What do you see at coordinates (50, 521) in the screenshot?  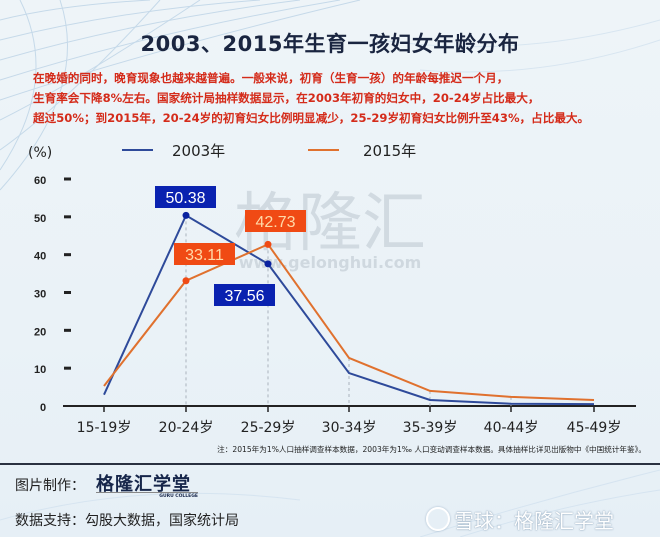 I see `data-source-label: 数据支持：` at bounding box center [50, 521].